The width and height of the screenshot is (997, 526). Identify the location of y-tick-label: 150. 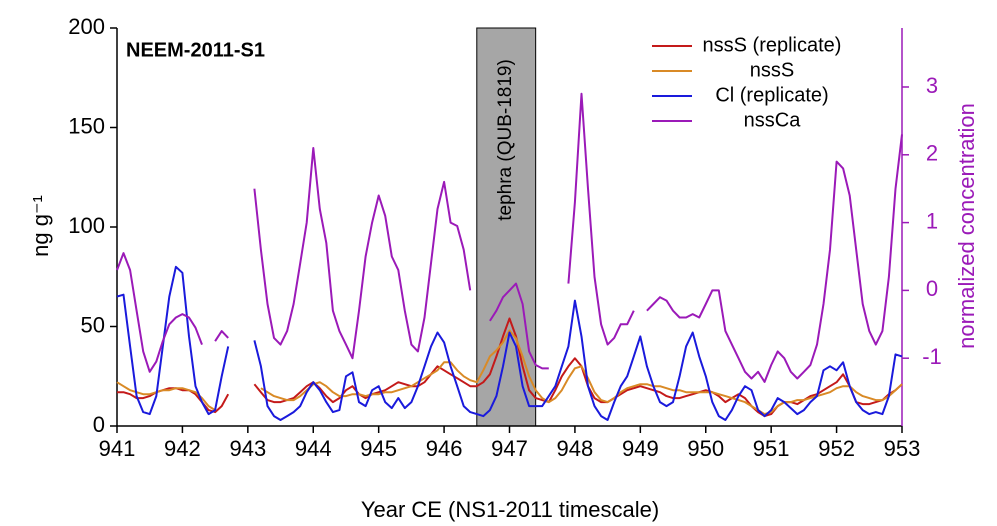
(86, 125).